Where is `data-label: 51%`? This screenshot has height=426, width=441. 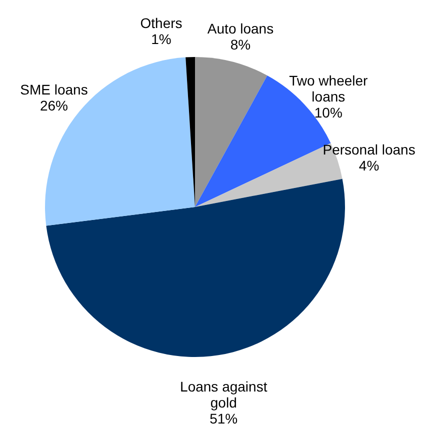 data-label: 51% is located at coordinates (224, 418).